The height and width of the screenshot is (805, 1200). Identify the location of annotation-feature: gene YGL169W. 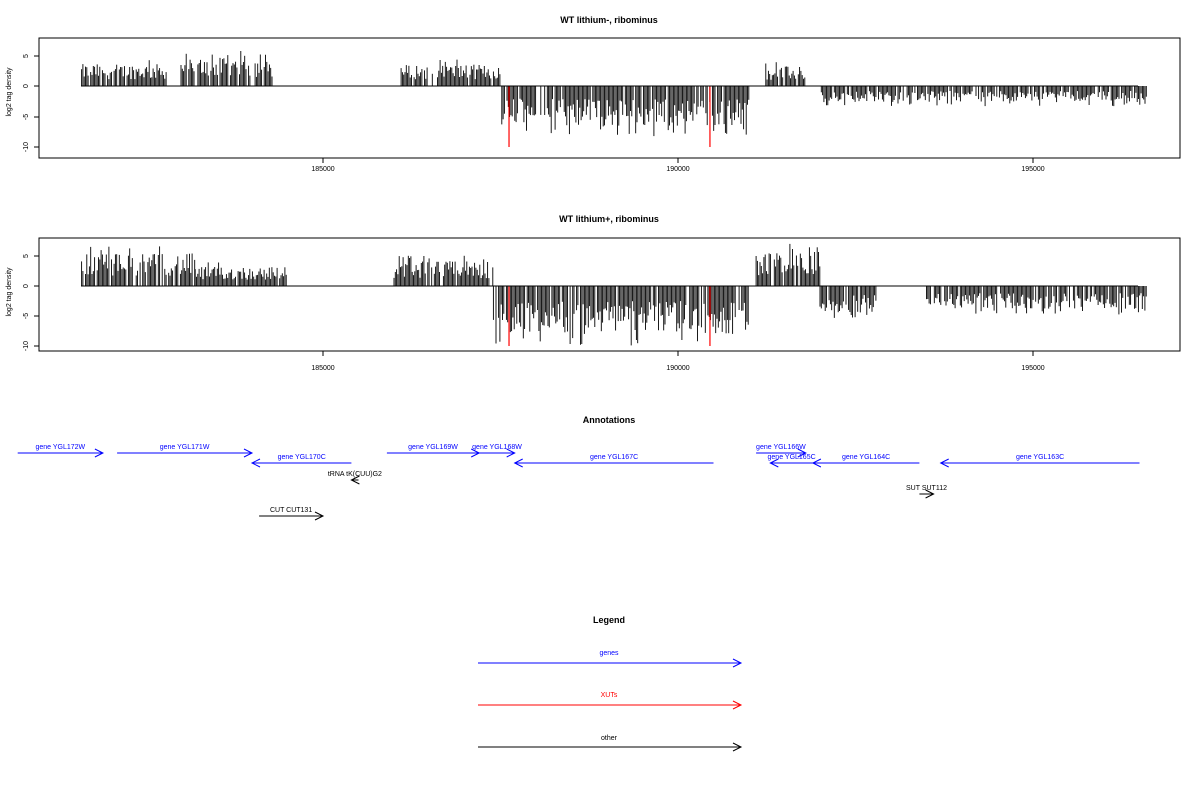
(433, 451).